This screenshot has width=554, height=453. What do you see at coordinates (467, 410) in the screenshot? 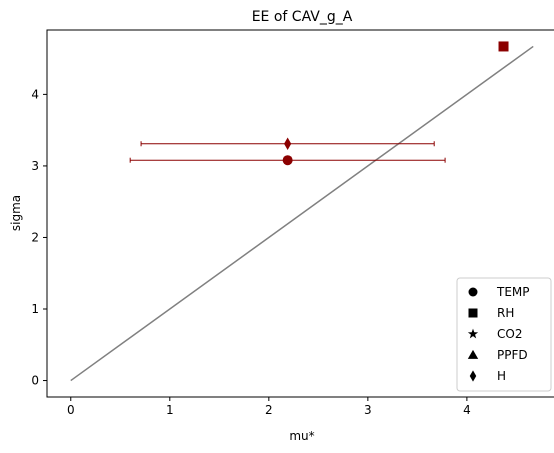
I see `x-tick-label: 4` at bounding box center [467, 410].